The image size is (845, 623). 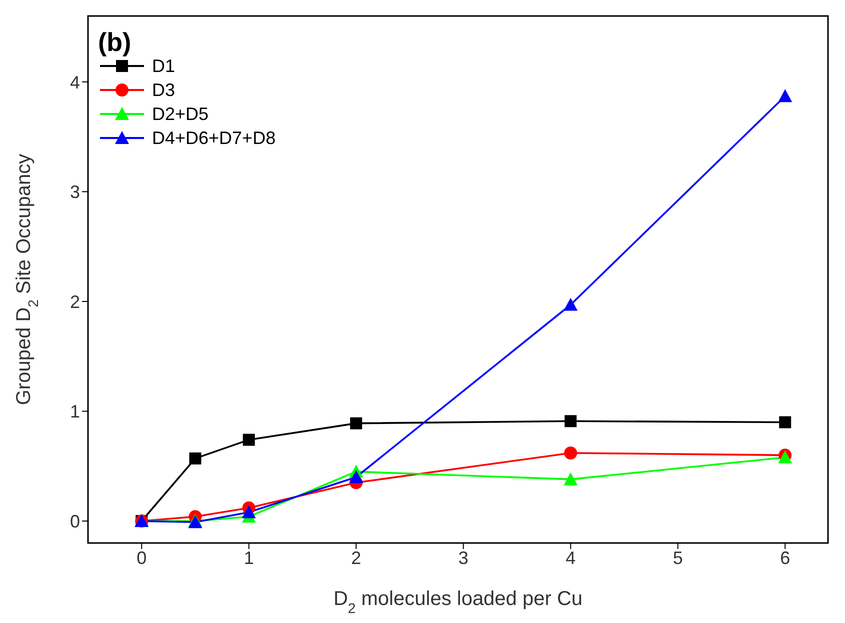 I want to click on x-tick-label: 0, so click(x=141, y=558).